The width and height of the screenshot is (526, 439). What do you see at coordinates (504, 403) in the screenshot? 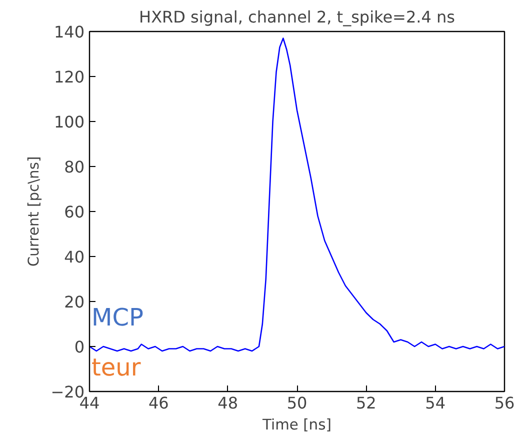
I see `x-tick-label: 56` at bounding box center [504, 403].